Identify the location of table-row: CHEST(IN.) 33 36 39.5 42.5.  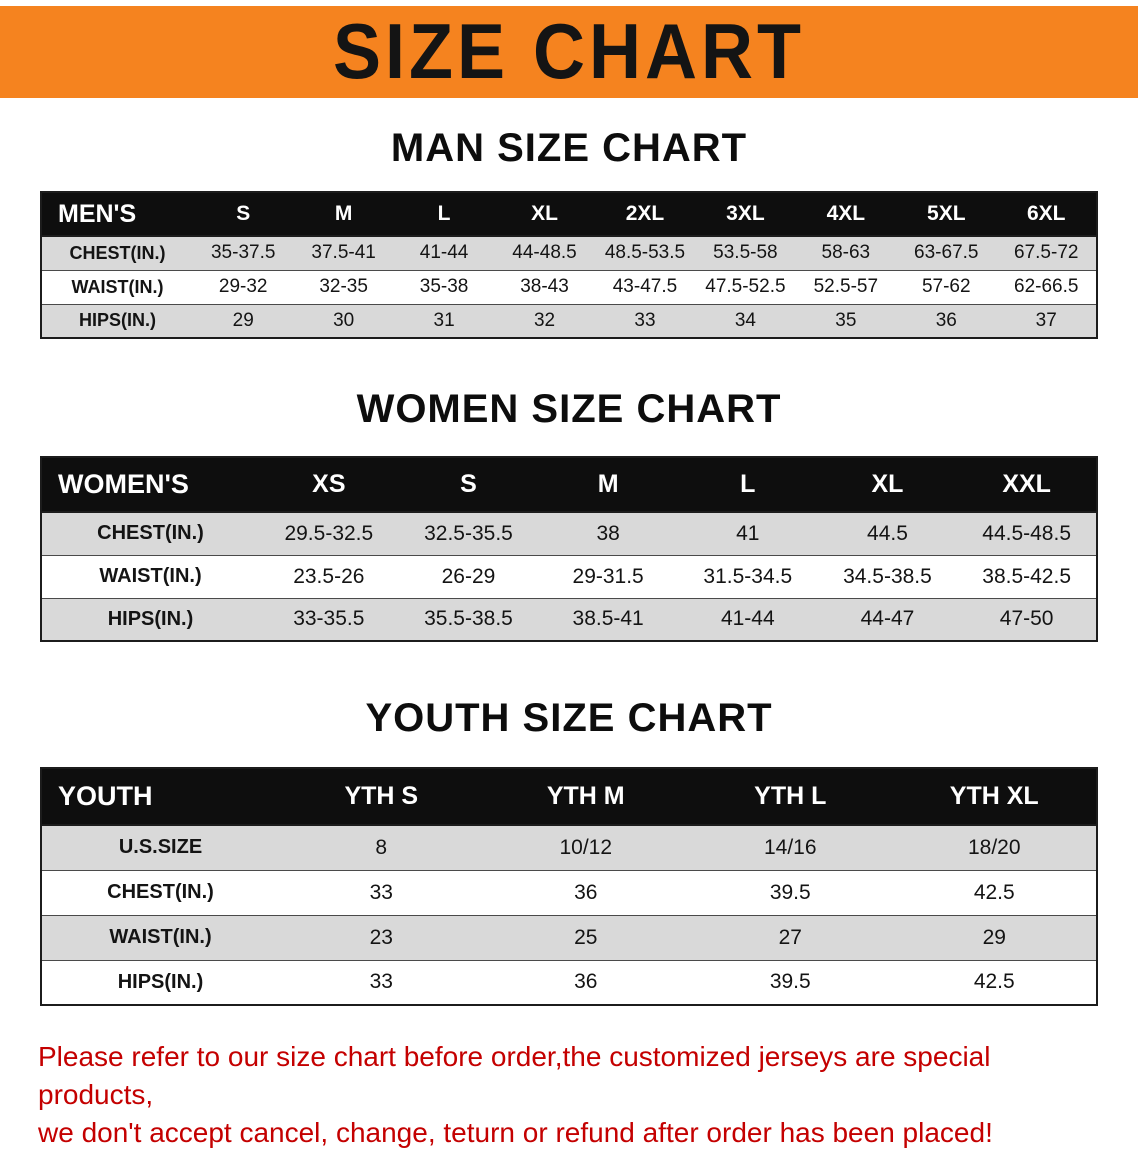
(569, 892).